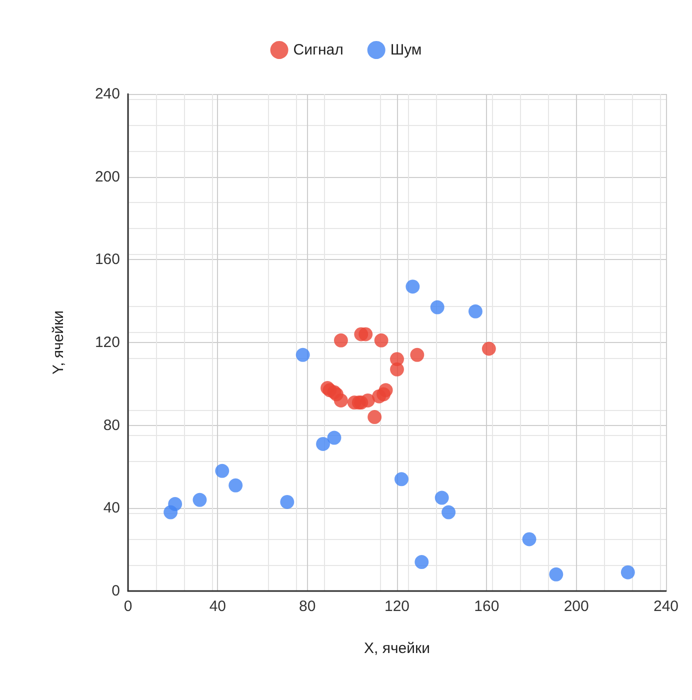 Image resolution: width=692 pixels, height=700 pixels. What do you see at coordinates (406, 50) in the screenshot?
I see `legend-label: Шум` at bounding box center [406, 50].